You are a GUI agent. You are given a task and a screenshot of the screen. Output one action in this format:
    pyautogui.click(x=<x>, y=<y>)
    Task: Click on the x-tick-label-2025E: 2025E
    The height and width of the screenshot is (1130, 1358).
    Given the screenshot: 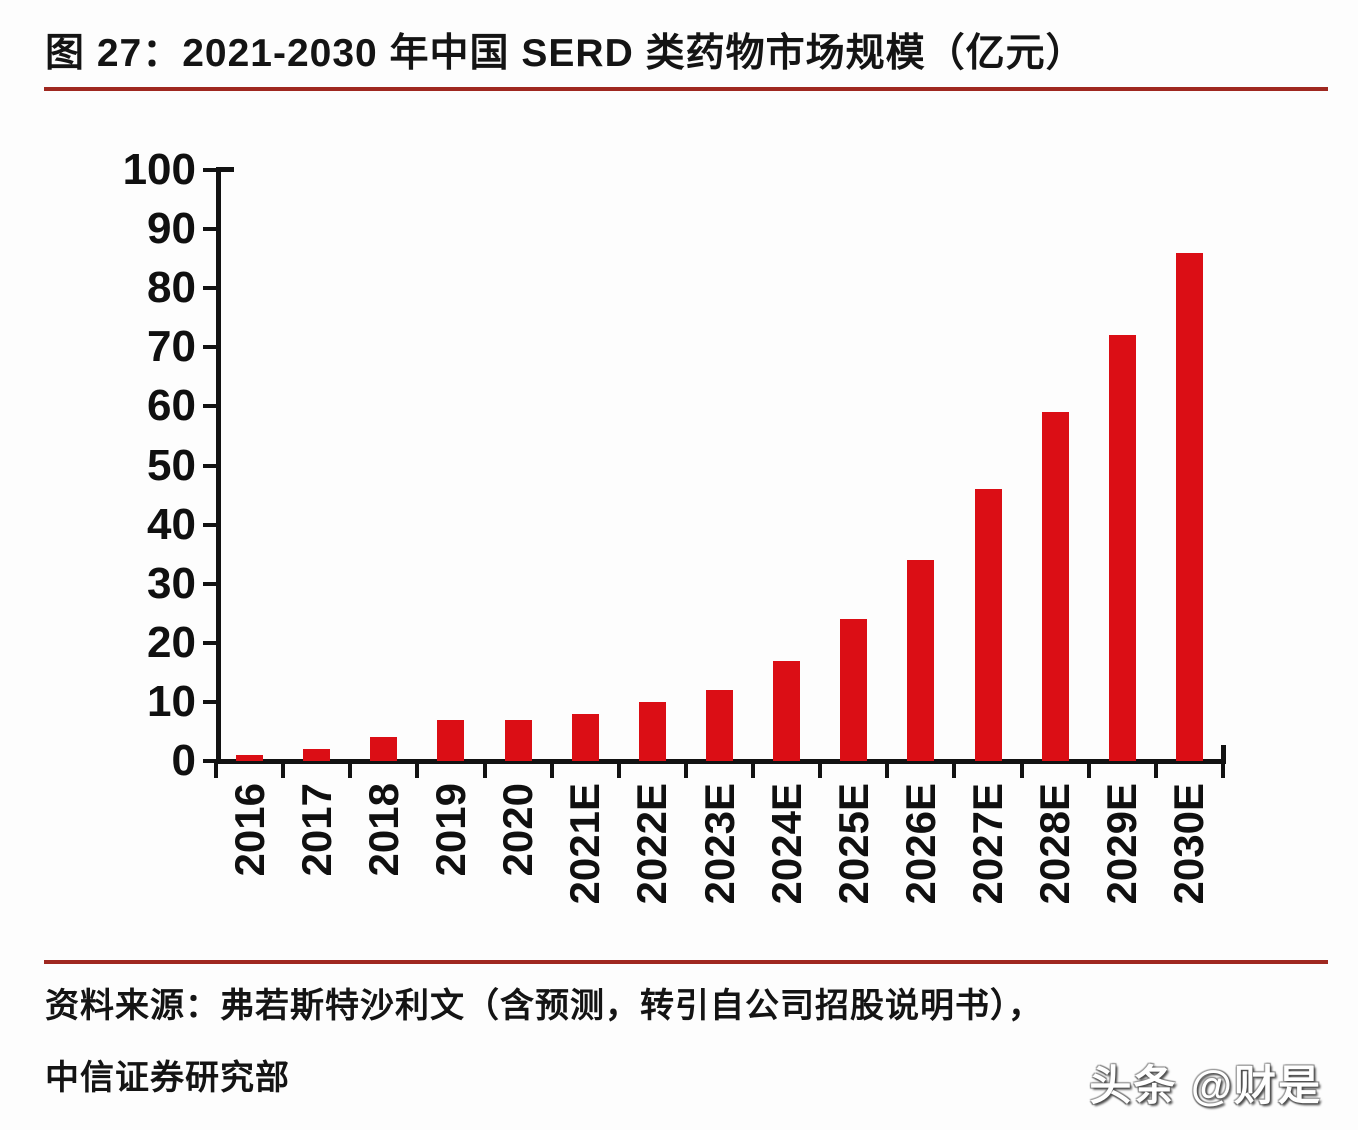 What is the action you would take?
    pyautogui.click(x=853, y=844)
    